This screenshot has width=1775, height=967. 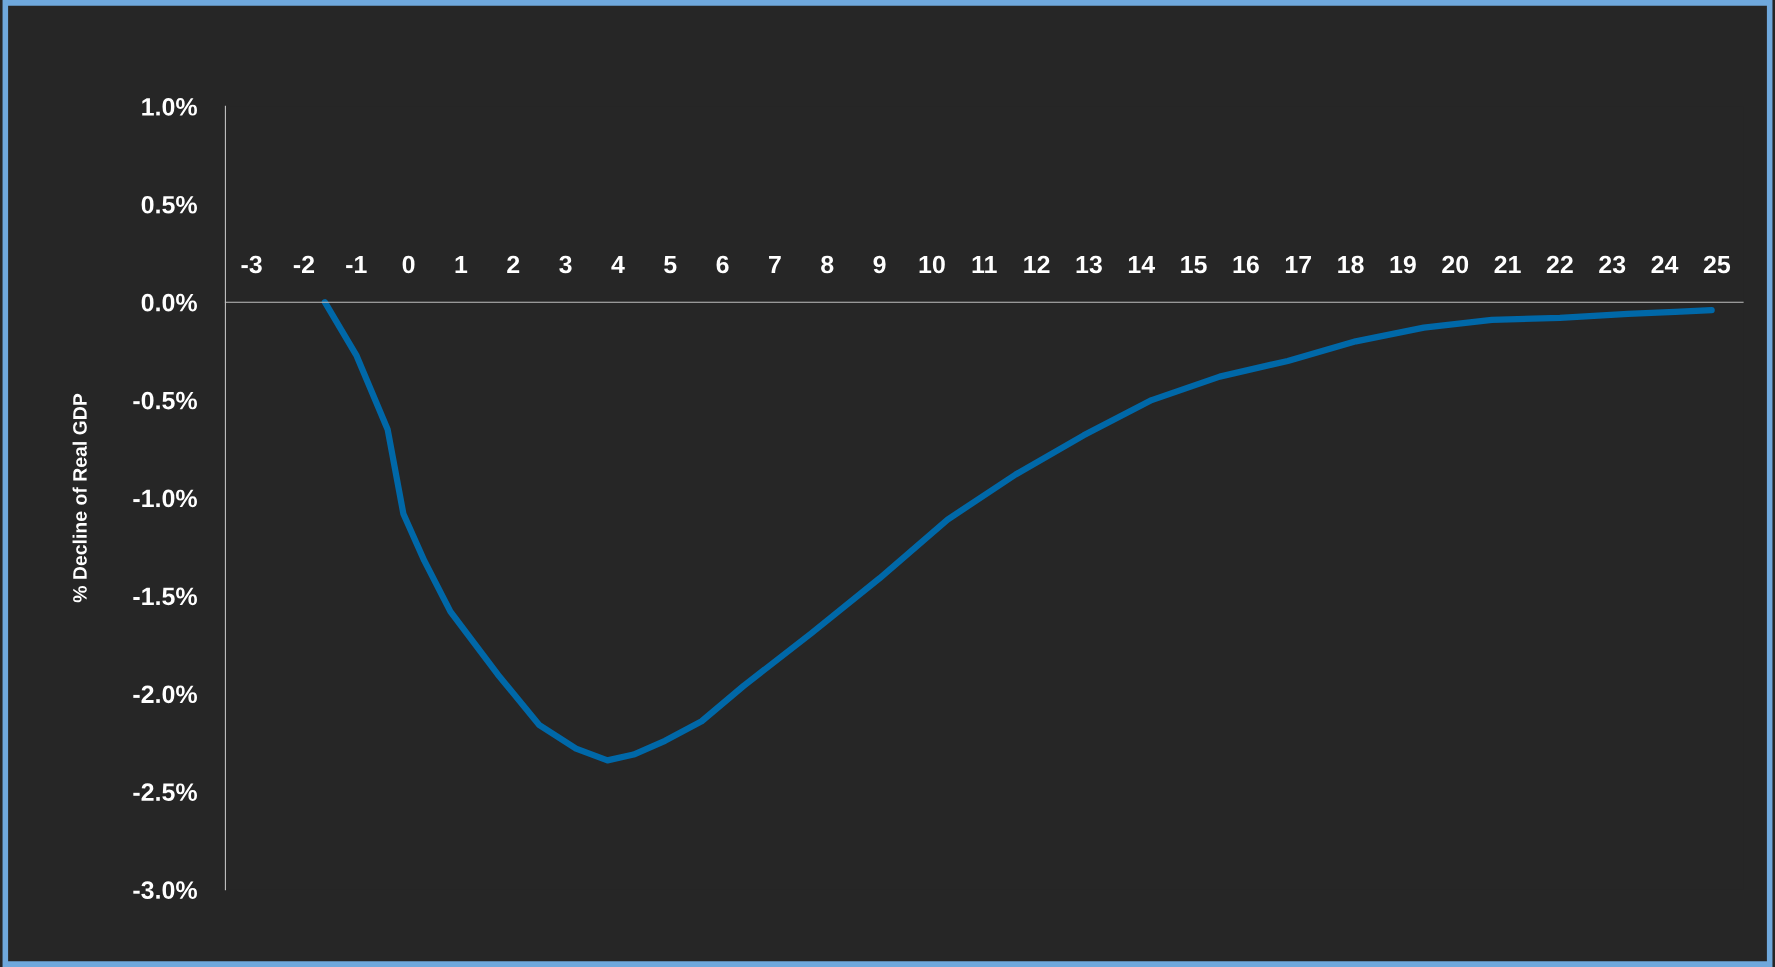 I want to click on x-tick-label: 2, so click(x=513, y=264).